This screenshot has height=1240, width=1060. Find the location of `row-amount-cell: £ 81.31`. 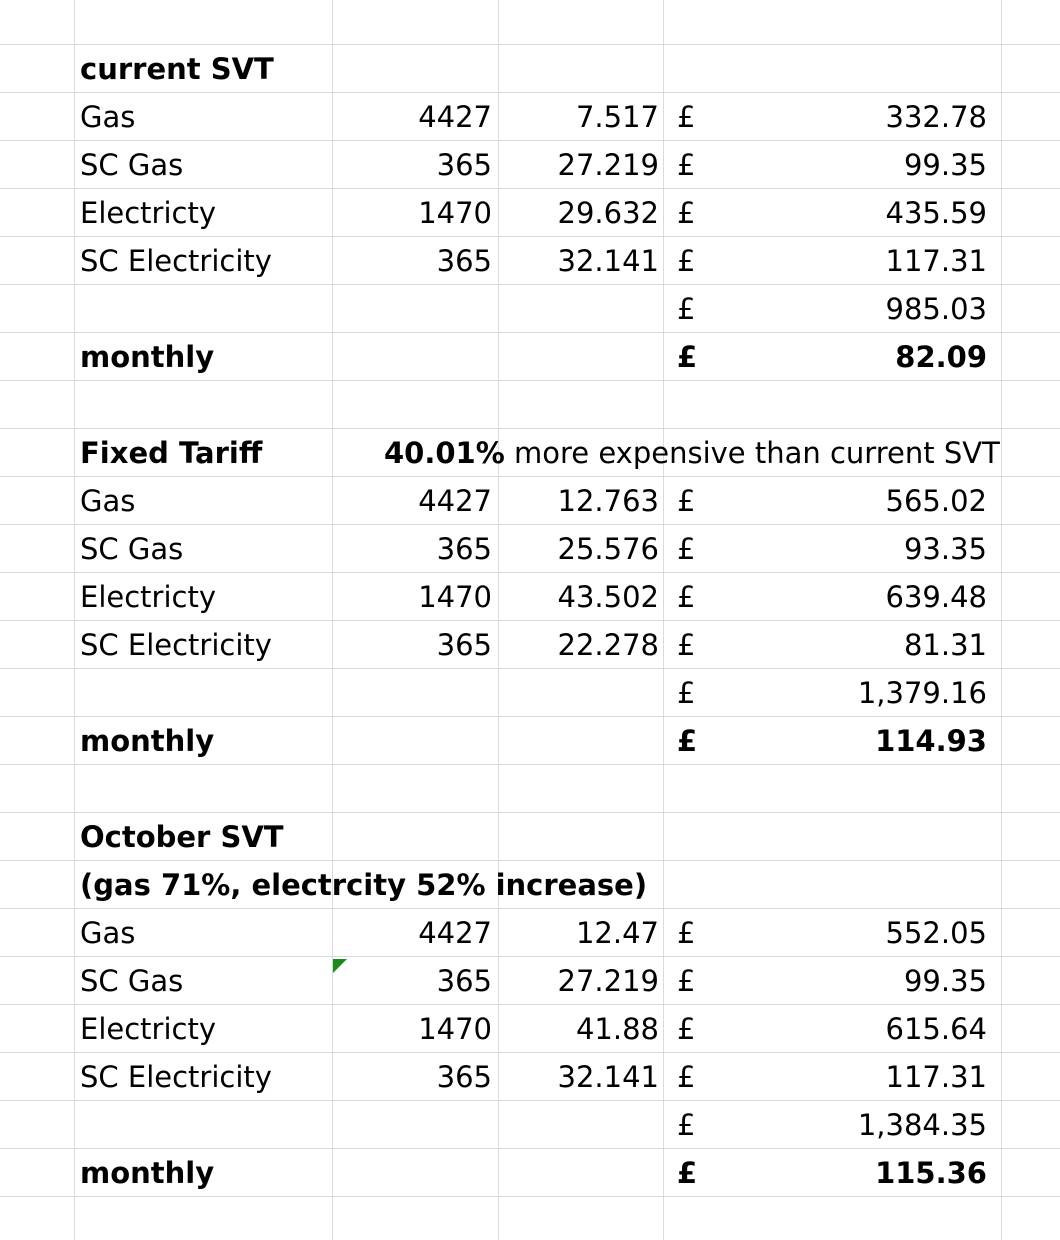

row-amount-cell: £ 81.31 is located at coordinates (832, 645).